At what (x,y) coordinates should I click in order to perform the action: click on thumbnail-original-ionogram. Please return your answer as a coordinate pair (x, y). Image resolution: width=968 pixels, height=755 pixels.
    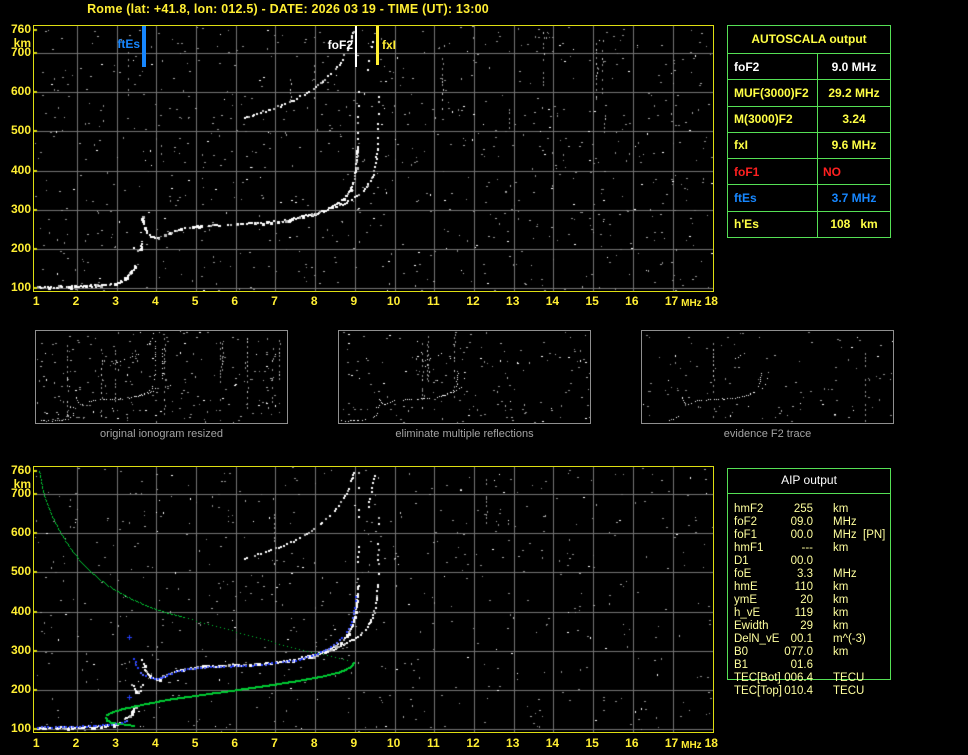
    Looking at the image, I should click on (161, 377).